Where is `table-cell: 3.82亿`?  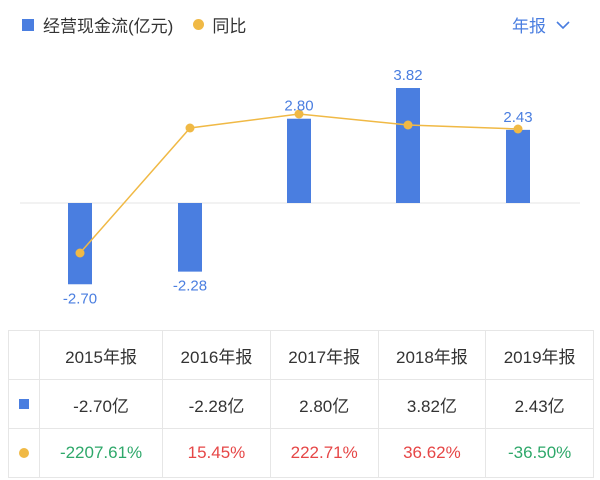 table-cell: 3.82亿 is located at coordinates (432, 404).